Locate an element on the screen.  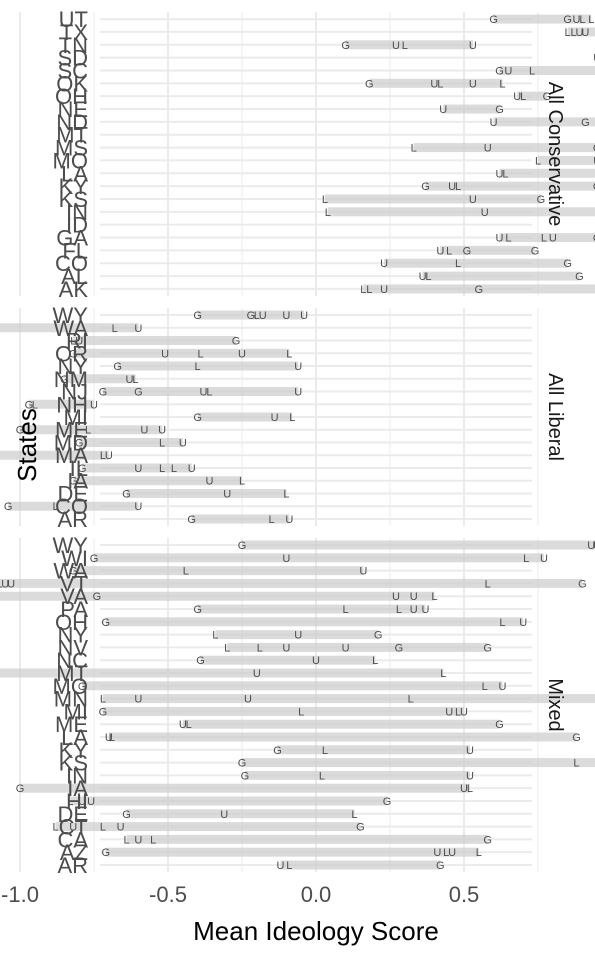
facet-strip-label: All Liberal is located at coordinates (555, 417).